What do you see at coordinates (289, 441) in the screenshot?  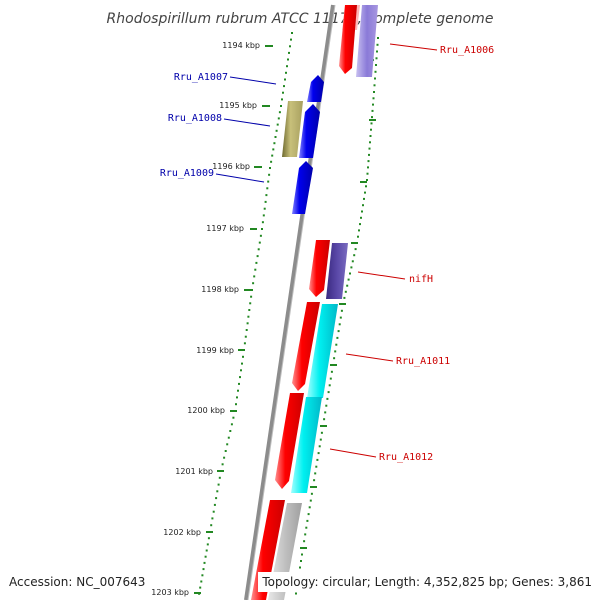 I see `gene-rru-a1012-red` at bounding box center [289, 441].